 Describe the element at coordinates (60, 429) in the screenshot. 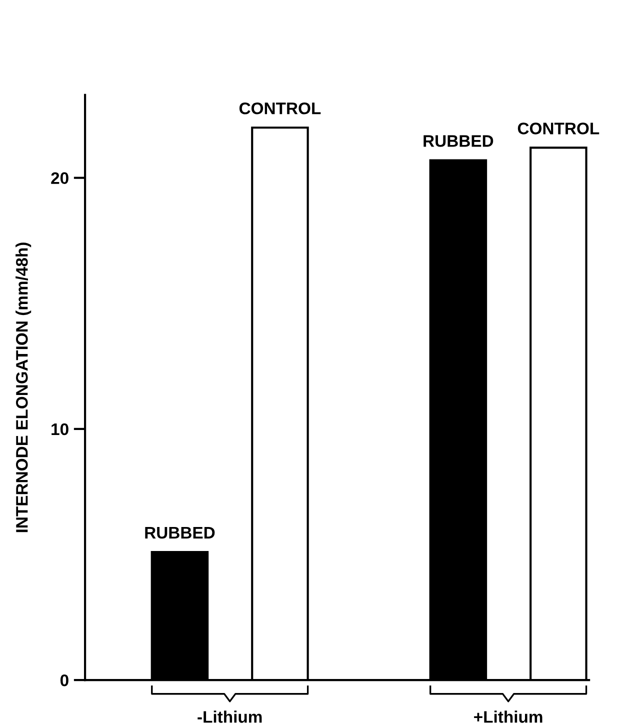

I see `y-tick-label: 10` at that location.